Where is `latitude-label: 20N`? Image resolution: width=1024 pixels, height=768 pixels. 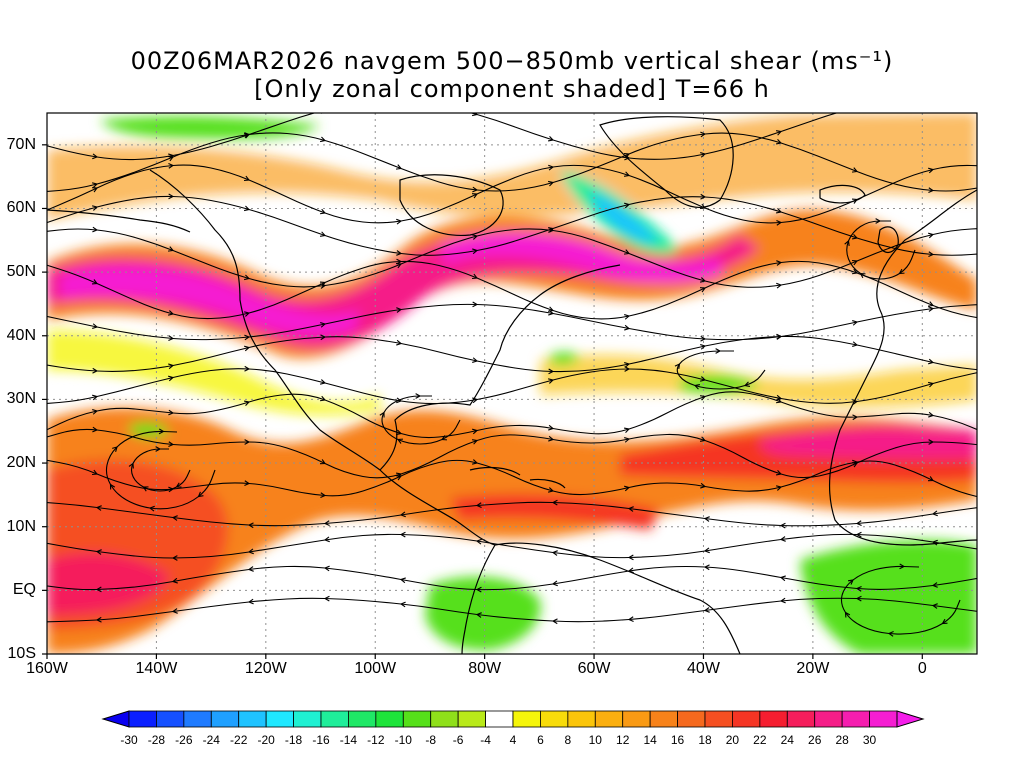 latitude-label: 20N is located at coordinates (21, 463).